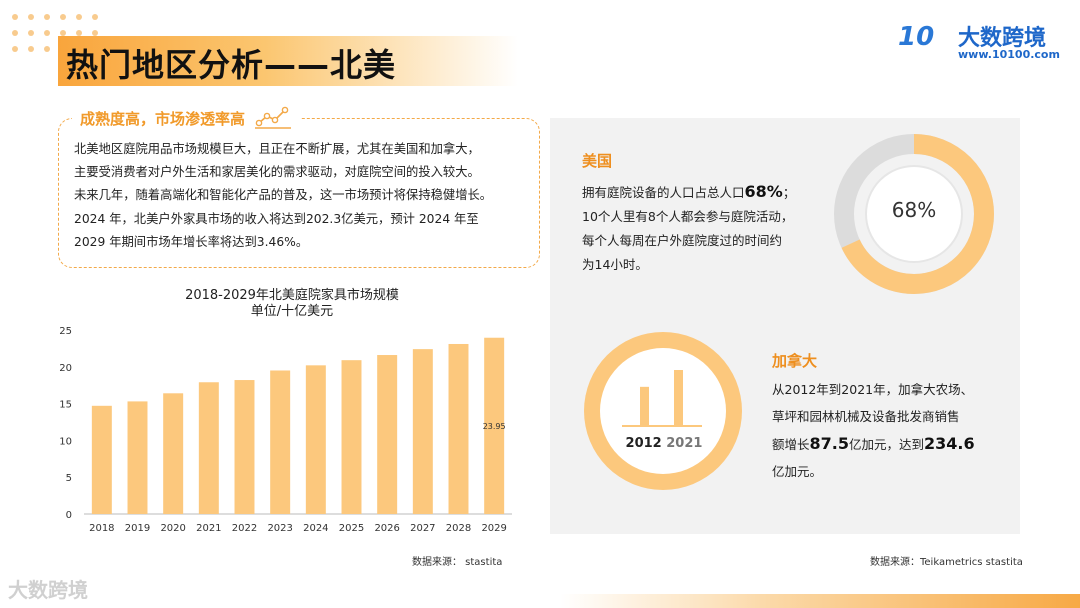 The width and height of the screenshot is (1080, 608). Describe the element at coordinates (820, 601) in the screenshot. I see `footer-gradient-band` at that location.